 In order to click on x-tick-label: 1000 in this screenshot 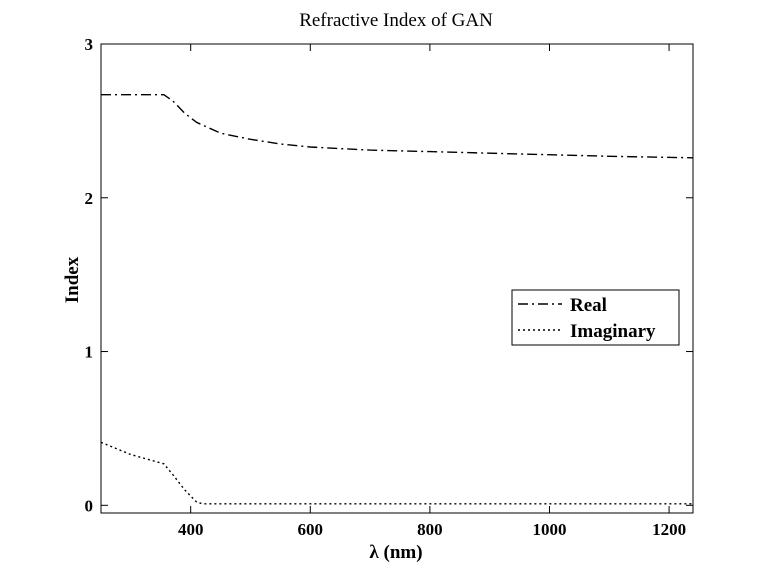, I will do `click(549, 529)`.